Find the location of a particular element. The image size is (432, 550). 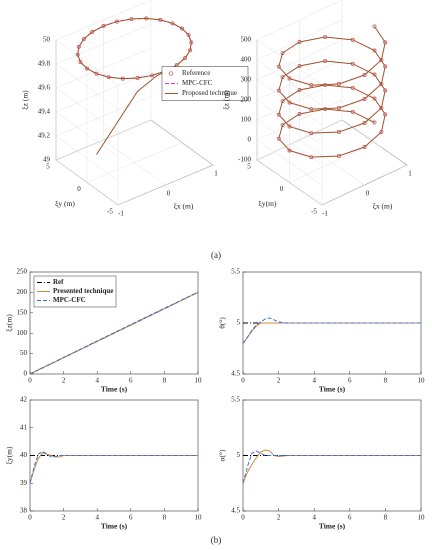

y-tick-label: 50 is located at coordinates (24, 353).